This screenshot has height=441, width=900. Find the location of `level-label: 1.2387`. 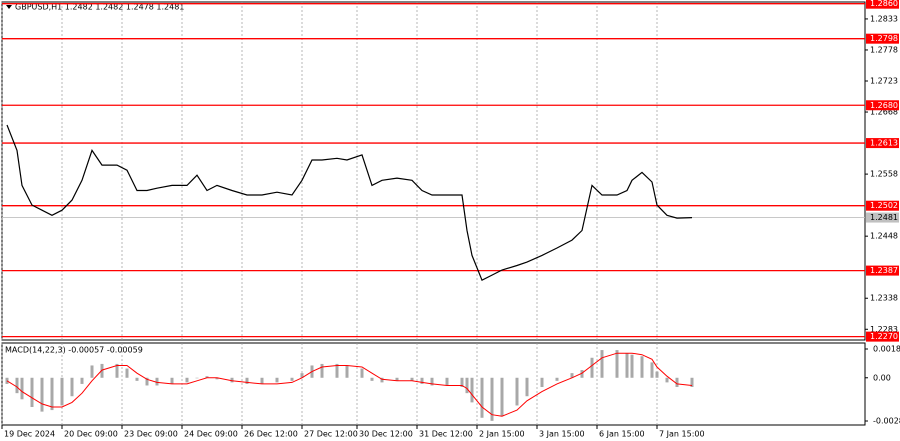

level-label: 1.2387 is located at coordinates (884, 270).